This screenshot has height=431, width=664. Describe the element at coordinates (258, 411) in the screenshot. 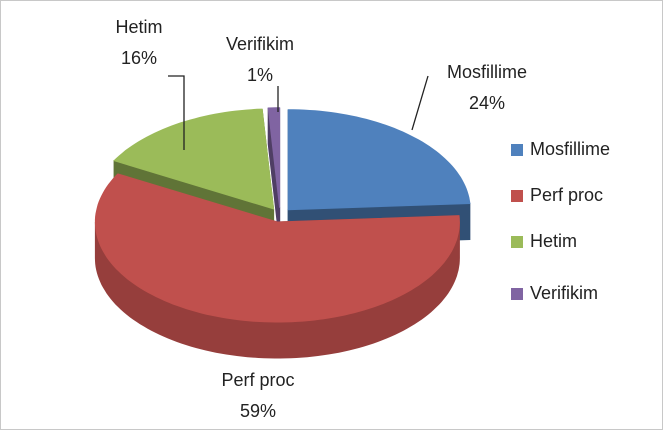

I see `data-label: 59%` at that location.